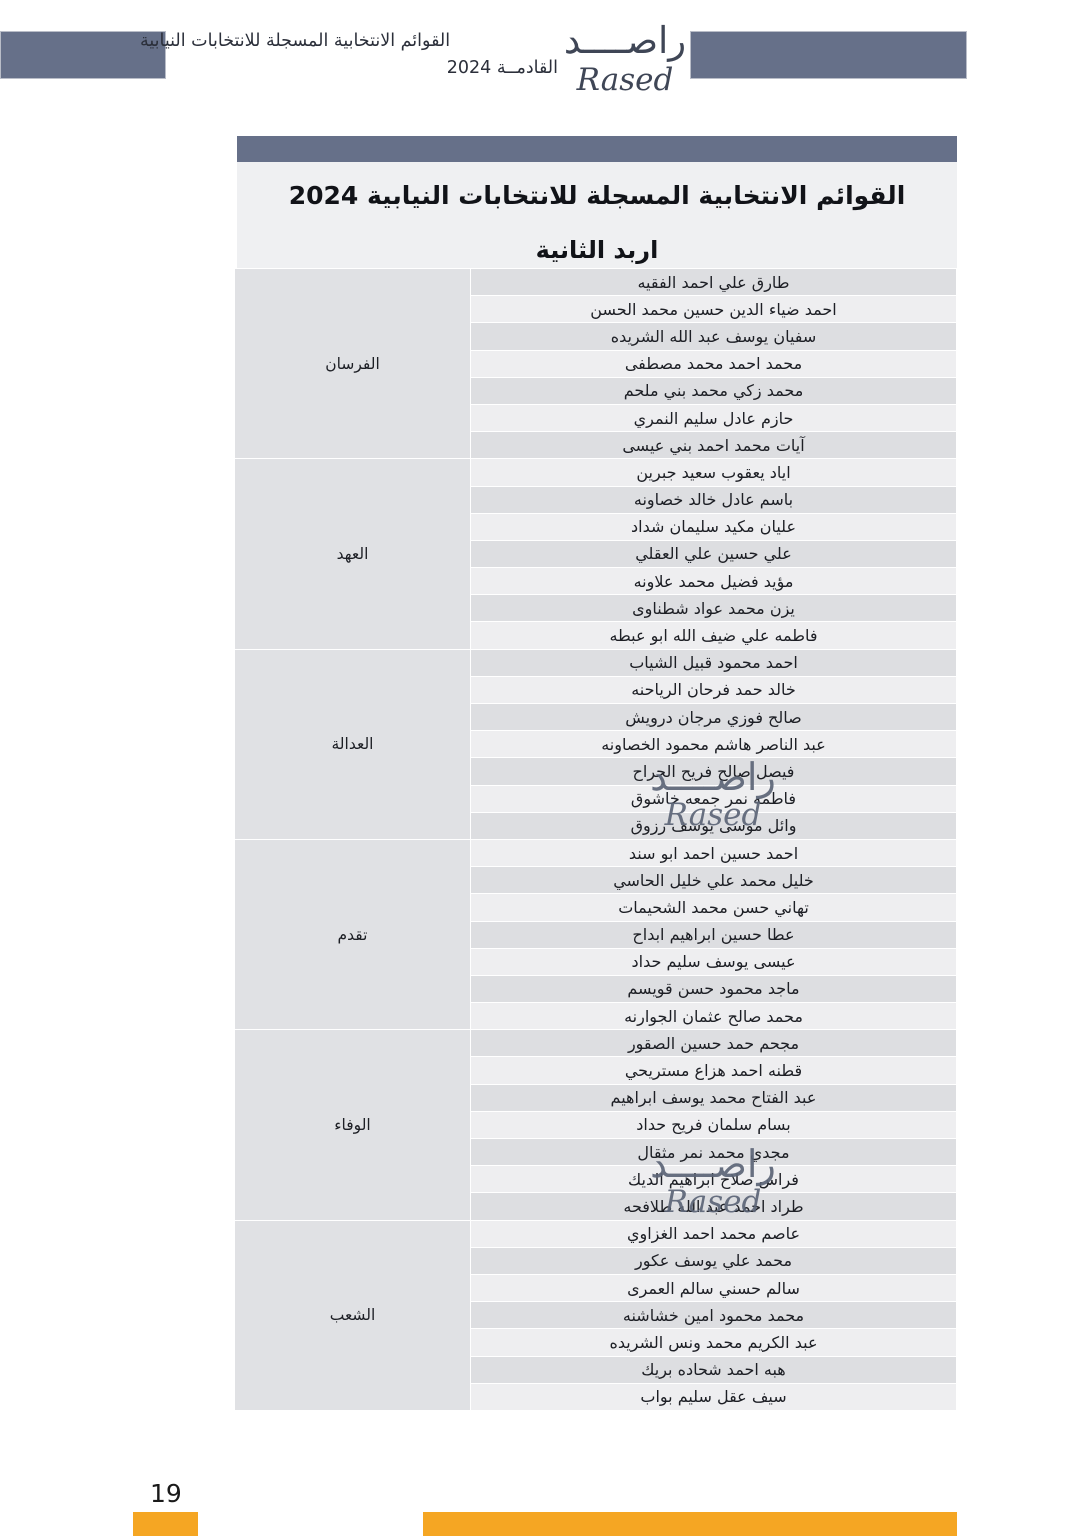 The height and width of the screenshot is (1536, 1087). I want to click on table-row: طارق علي احمد الفقيه الفرسان, so click(595, 363).